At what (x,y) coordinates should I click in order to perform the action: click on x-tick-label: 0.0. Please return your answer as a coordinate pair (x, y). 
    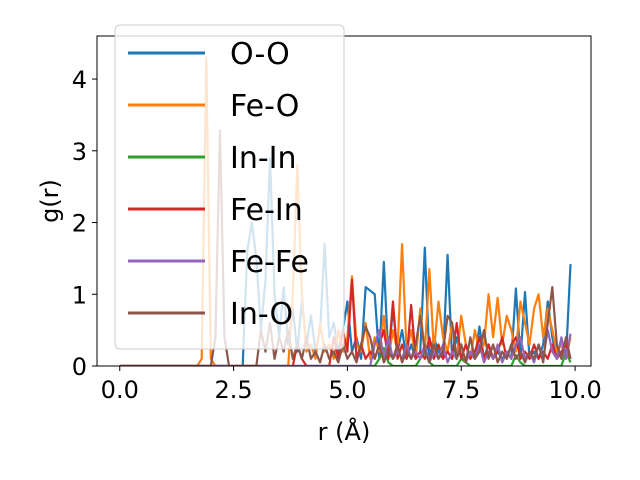
    Looking at the image, I should click on (120, 390).